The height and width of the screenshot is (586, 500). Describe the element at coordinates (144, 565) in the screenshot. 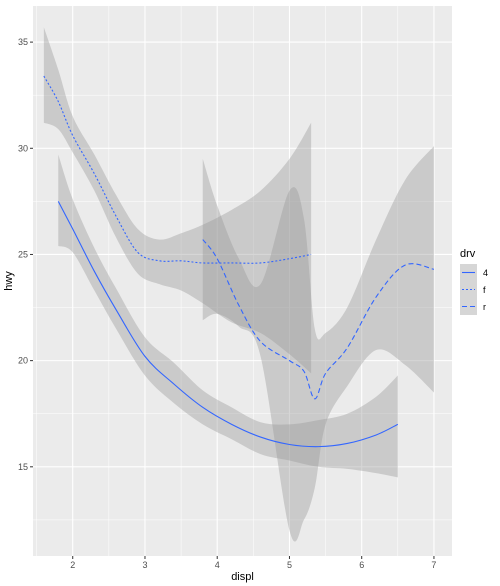

I see `x-tick-label: 3` at that location.